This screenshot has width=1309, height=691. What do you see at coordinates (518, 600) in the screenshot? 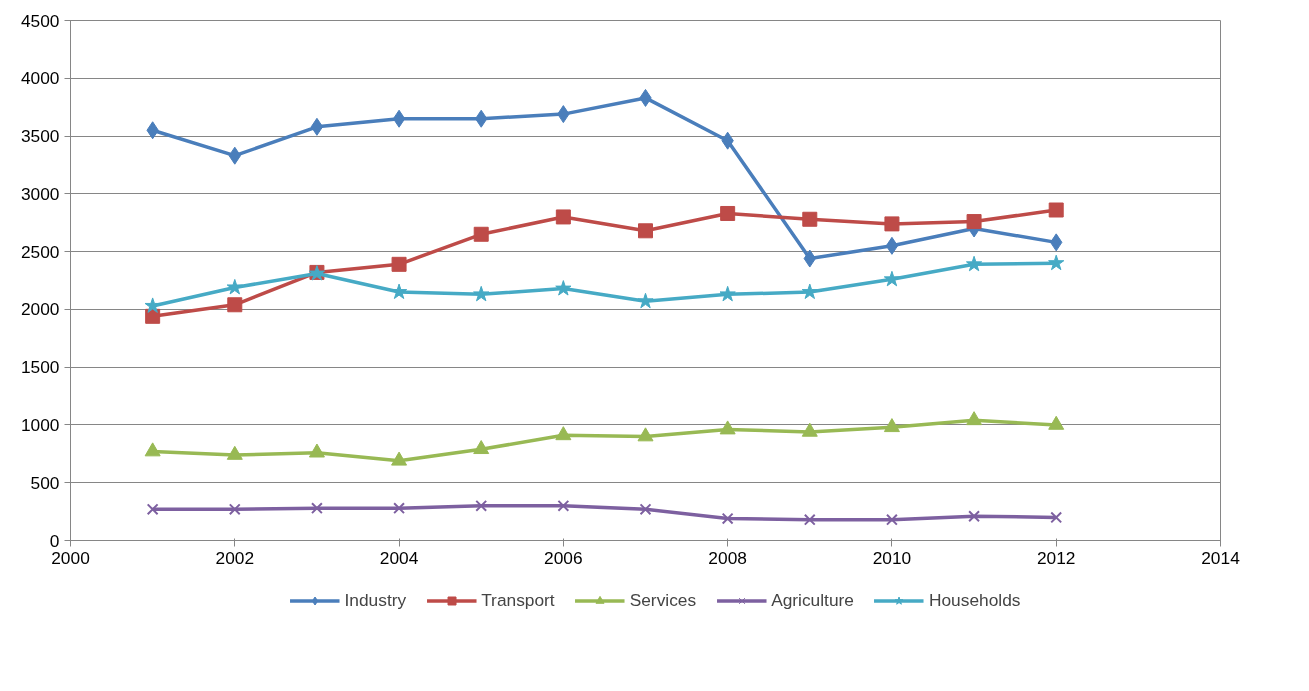
I see `legend-label: Transport` at bounding box center [518, 600].